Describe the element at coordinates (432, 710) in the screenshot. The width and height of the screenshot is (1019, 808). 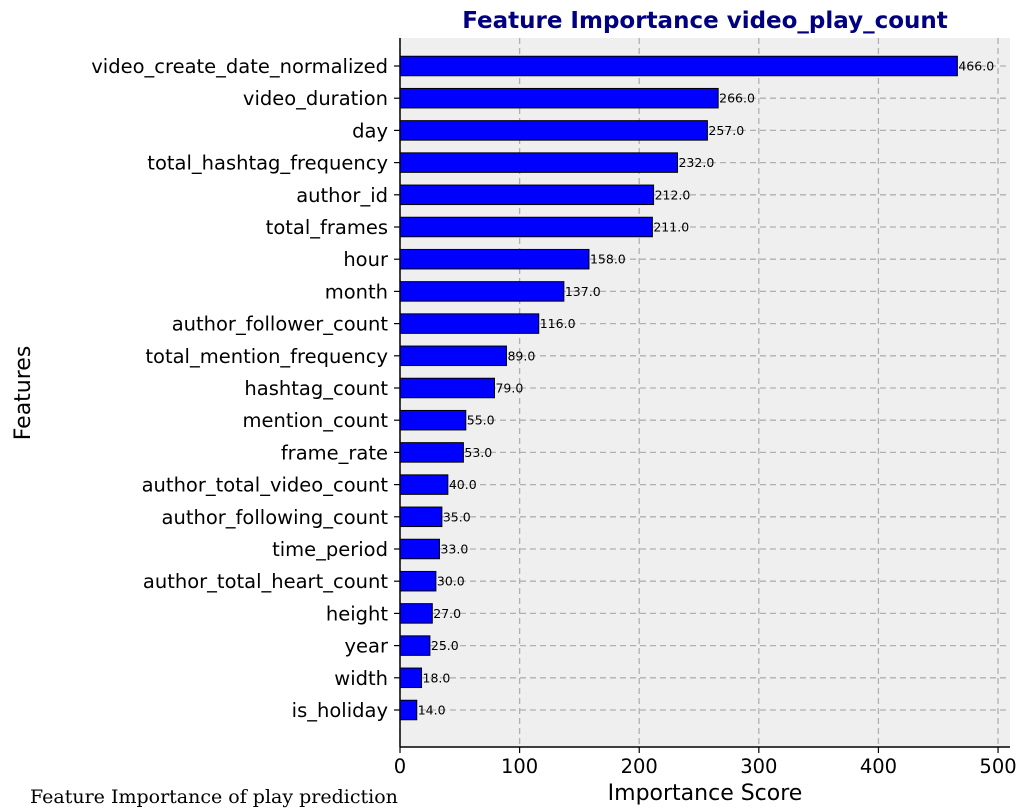
I see `value-label: 14.0` at that location.